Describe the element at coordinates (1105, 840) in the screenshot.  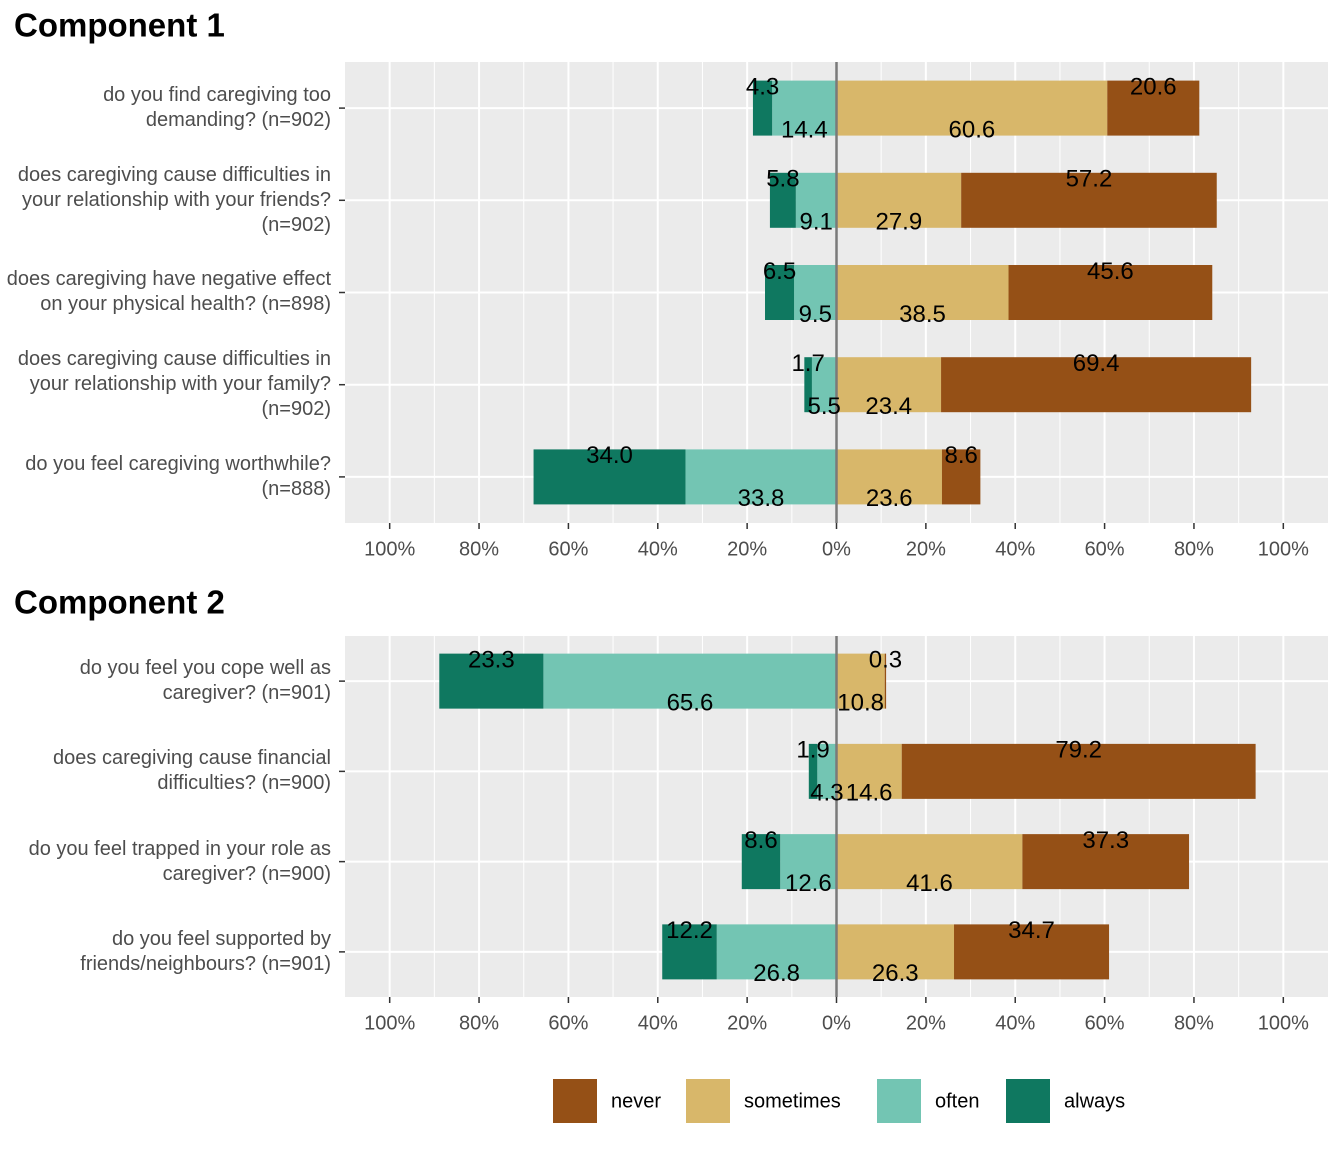
I see `data-label: 37.3` at that location.